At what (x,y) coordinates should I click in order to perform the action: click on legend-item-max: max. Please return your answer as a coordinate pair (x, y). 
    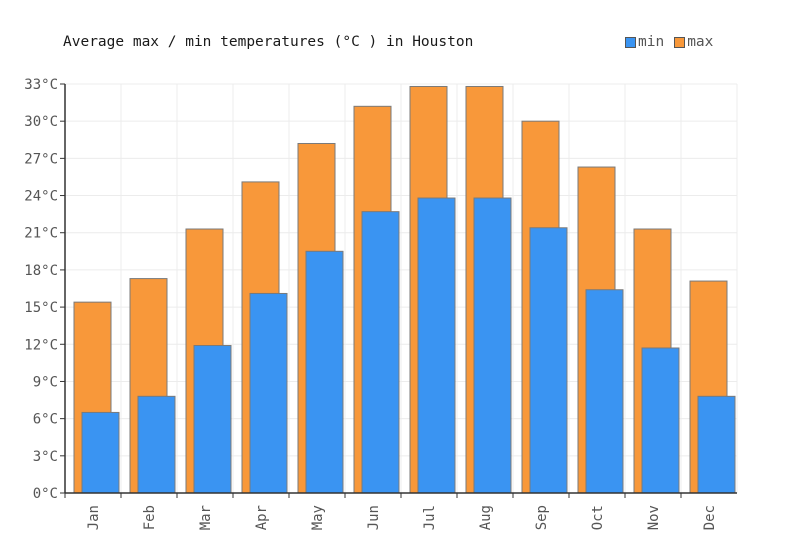
    Looking at the image, I should click on (693, 42).